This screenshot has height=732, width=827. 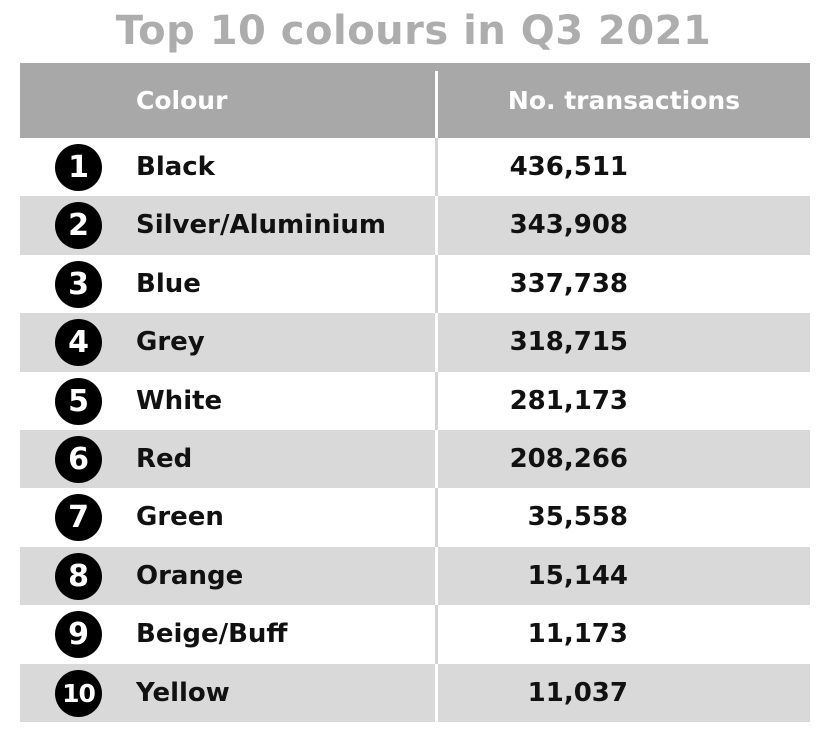 I want to click on rank-badge: 4, so click(x=78, y=343).